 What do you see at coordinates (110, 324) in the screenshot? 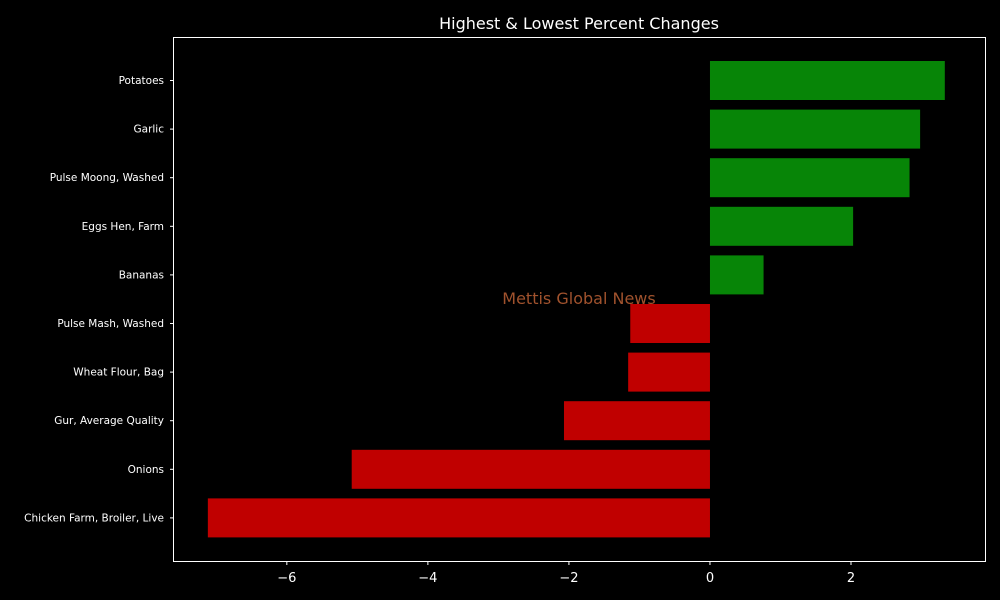
I see `y-tick-label: Pulse Mash, Washed` at bounding box center [110, 324].